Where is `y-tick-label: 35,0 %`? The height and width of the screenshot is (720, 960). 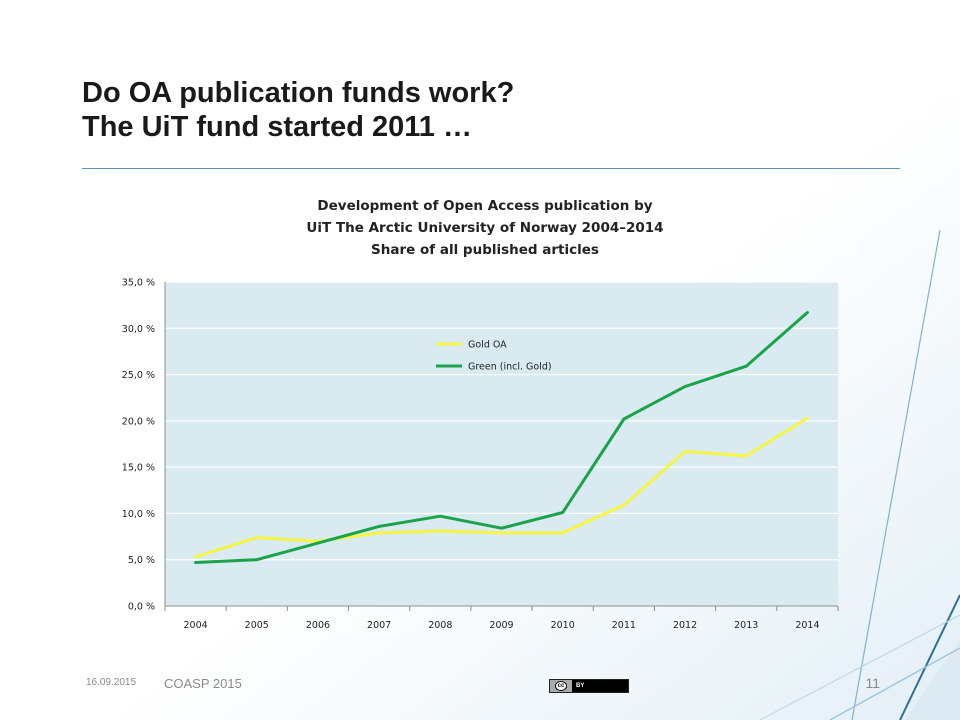 y-tick-label: 35,0 % is located at coordinates (138, 283).